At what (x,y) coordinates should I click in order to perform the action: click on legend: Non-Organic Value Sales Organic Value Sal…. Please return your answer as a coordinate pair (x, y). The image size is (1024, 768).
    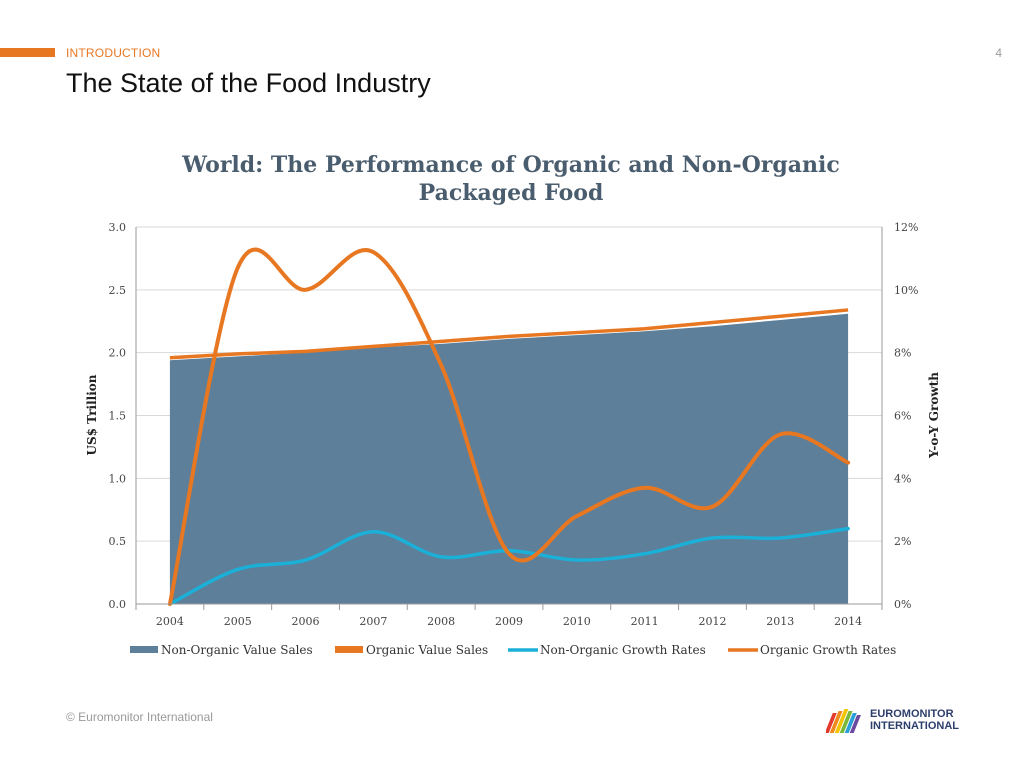
    Looking at the image, I should click on (513, 650).